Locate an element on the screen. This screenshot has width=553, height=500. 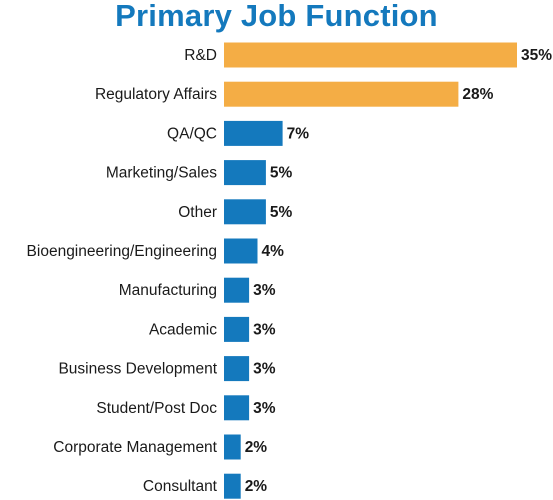
category-label: Manufacturing is located at coordinates (168, 290).